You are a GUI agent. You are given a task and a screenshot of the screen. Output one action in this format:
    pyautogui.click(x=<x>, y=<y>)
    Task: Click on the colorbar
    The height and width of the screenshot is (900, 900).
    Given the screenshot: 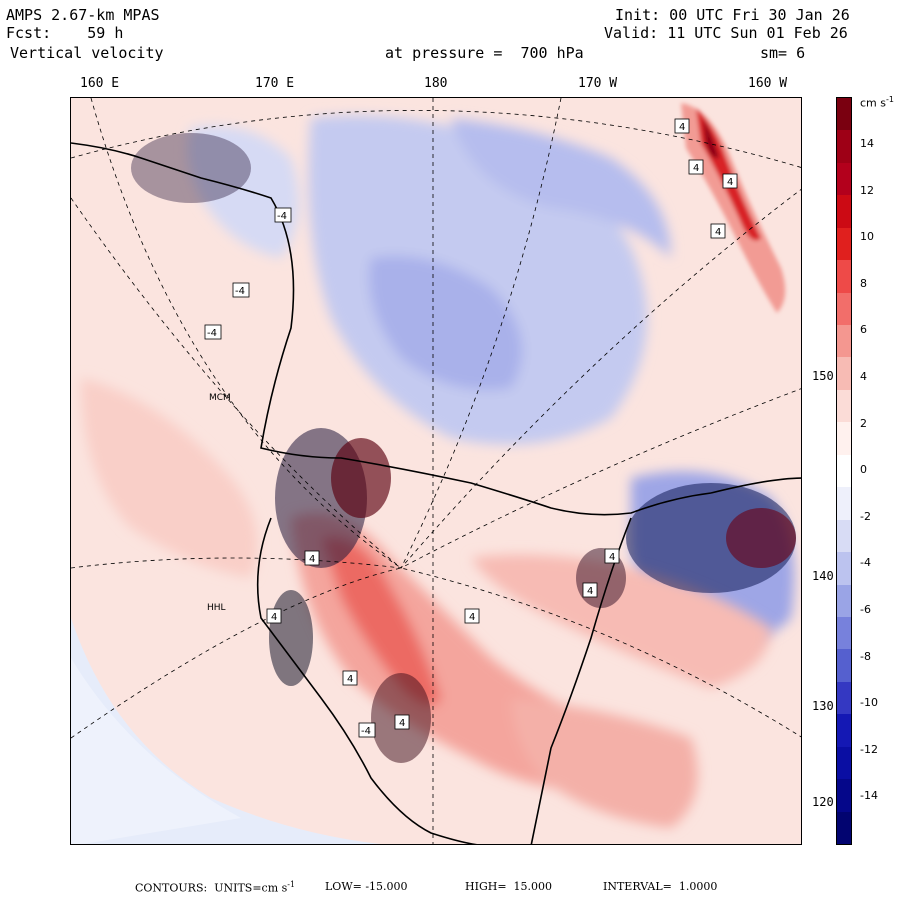 What is the action you would take?
    pyautogui.click(x=844, y=471)
    